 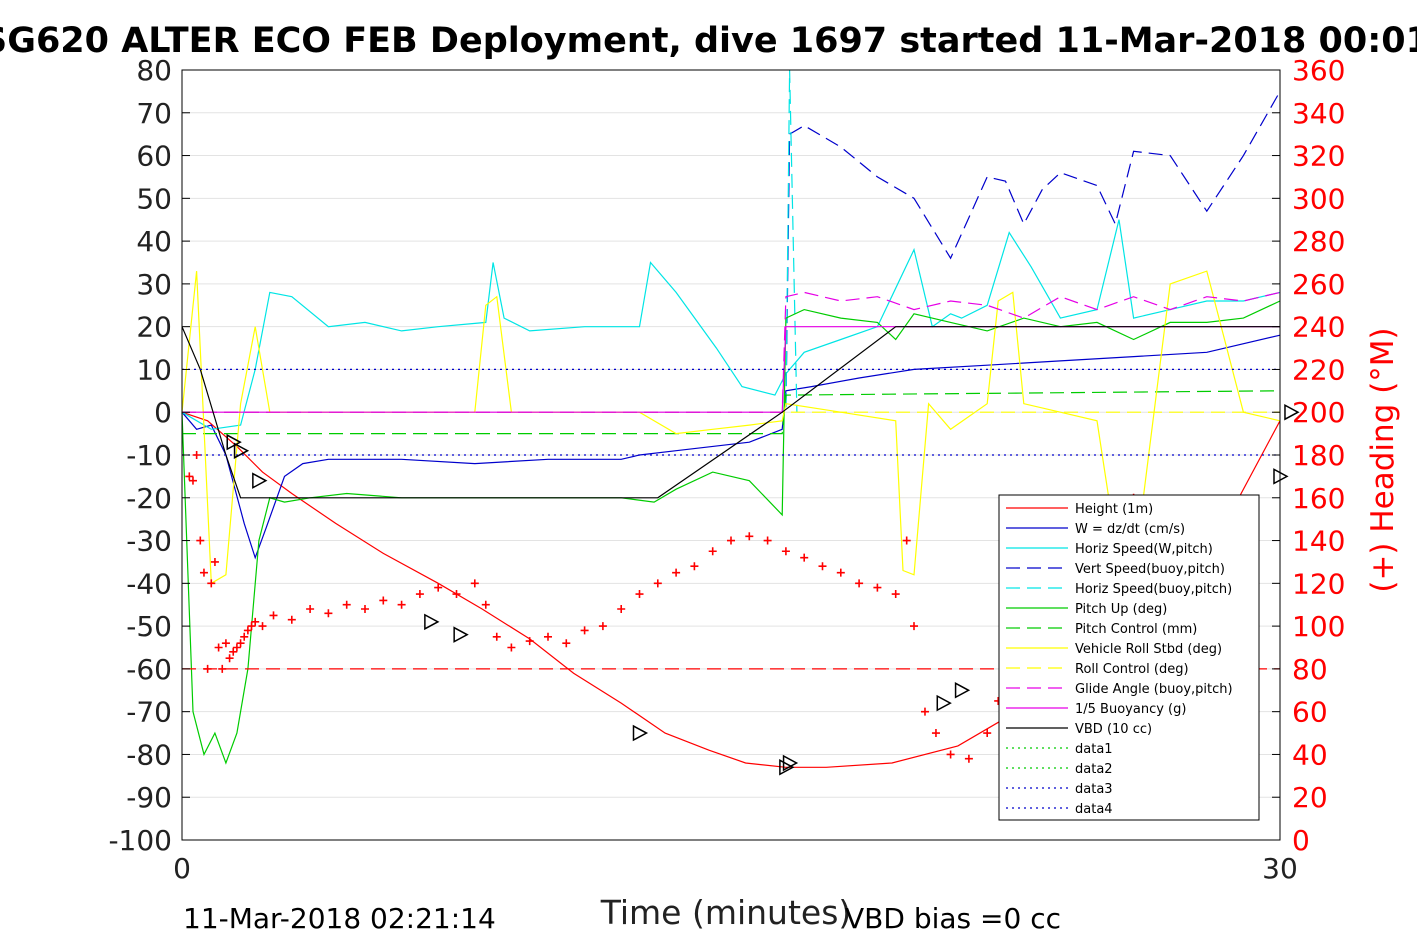 I want to click on legend-label-data2: data2, so click(x=1094, y=769).